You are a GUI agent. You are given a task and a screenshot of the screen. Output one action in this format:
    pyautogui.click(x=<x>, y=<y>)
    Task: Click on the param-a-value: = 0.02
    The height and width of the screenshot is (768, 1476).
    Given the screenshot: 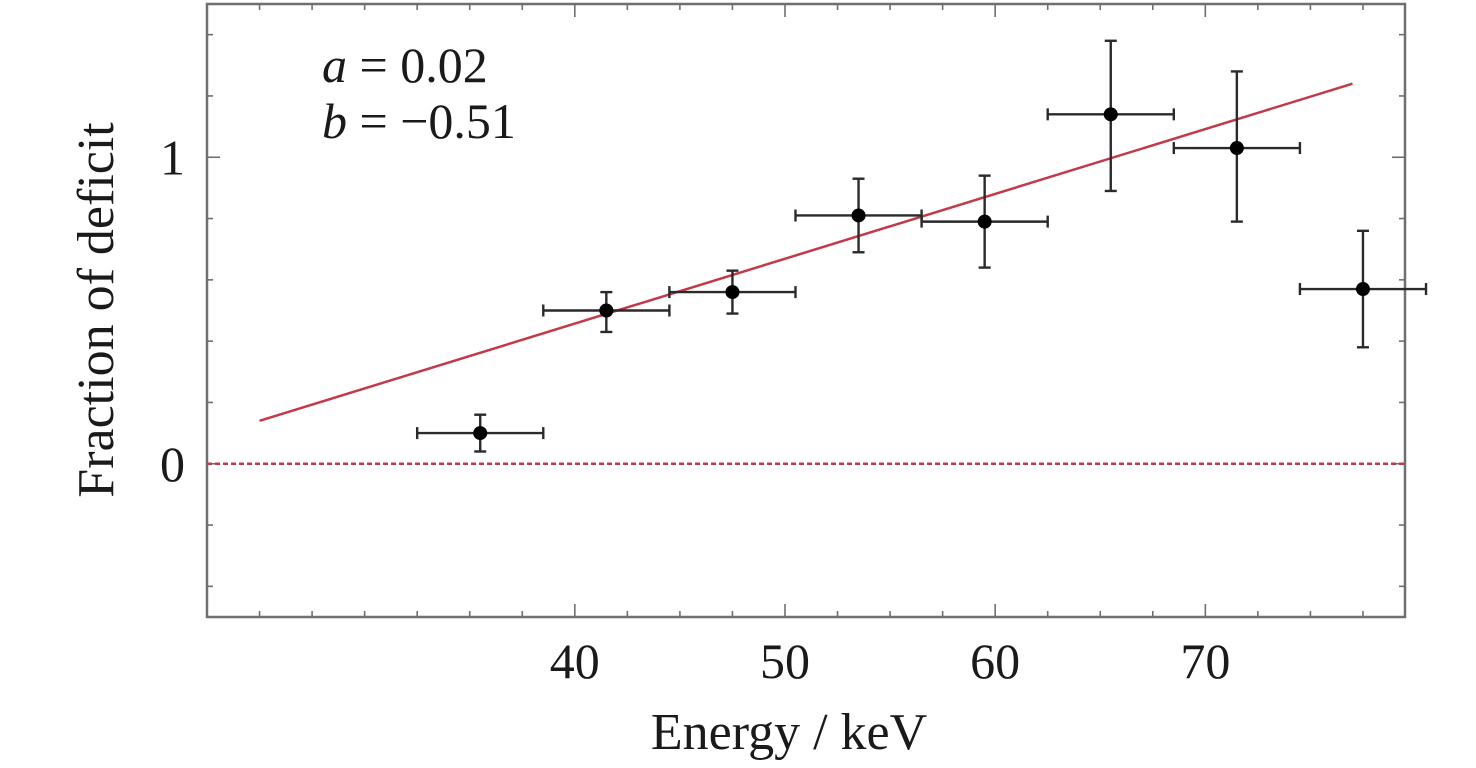 What is the action you would take?
    pyautogui.click(x=417, y=65)
    